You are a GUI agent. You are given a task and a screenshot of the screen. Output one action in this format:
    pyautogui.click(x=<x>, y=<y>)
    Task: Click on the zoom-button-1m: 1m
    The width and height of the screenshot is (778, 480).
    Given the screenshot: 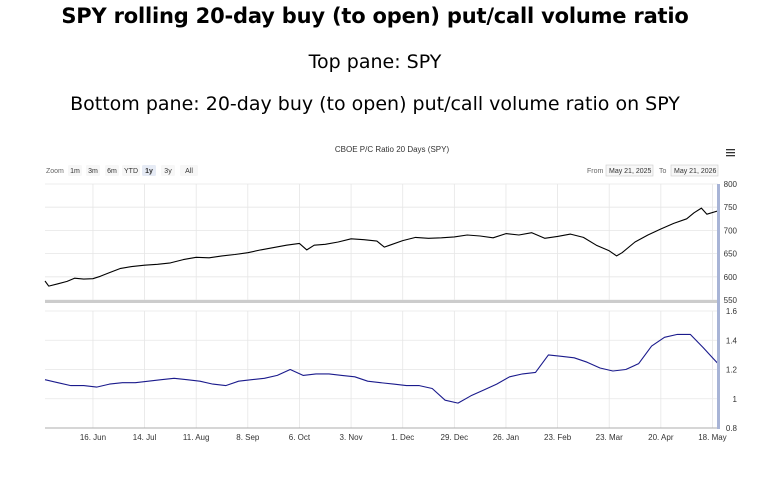 What is the action you would take?
    pyautogui.click(x=75, y=170)
    